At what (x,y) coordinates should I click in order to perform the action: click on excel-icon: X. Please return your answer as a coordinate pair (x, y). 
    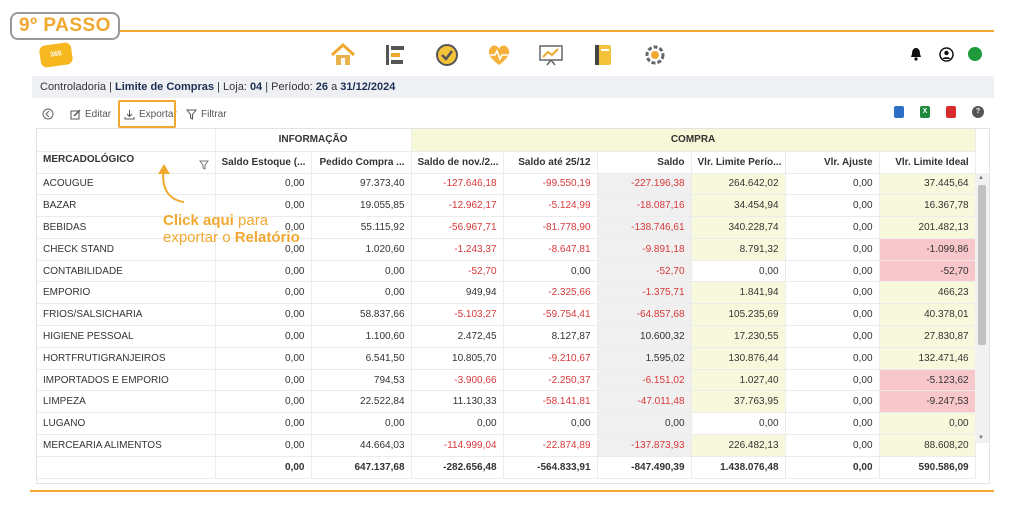
    Looking at the image, I should click on (925, 112).